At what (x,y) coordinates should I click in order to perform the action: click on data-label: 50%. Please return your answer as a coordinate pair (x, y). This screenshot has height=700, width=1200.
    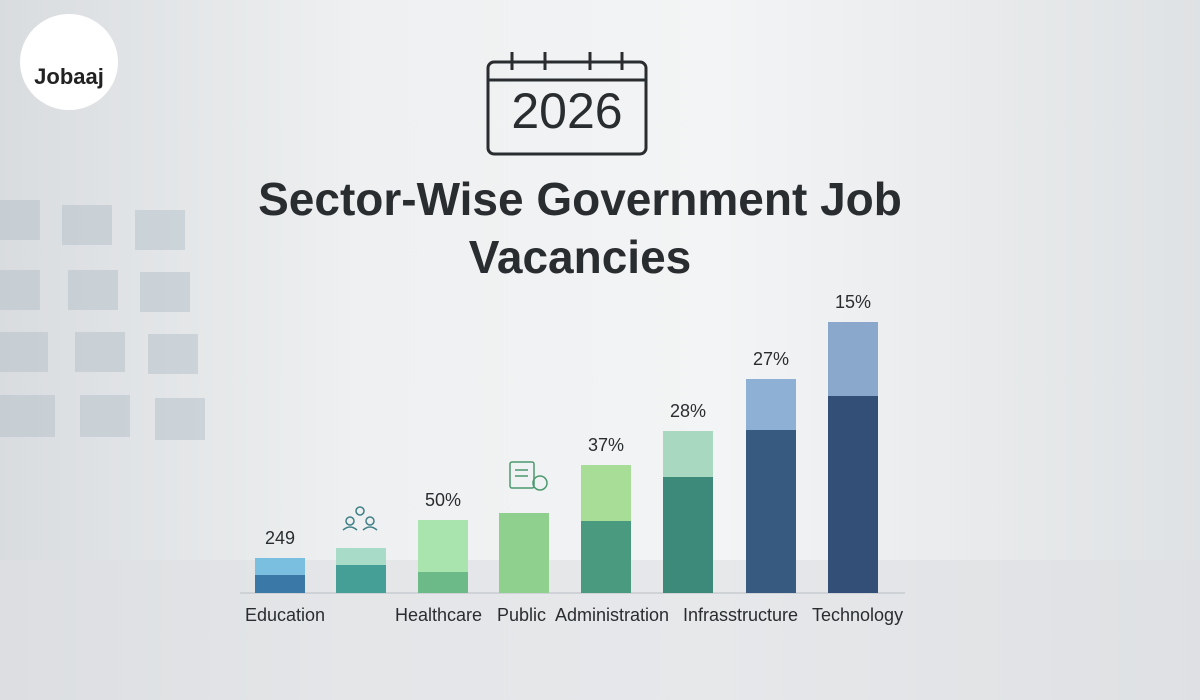
    Looking at the image, I should click on (443, 500).